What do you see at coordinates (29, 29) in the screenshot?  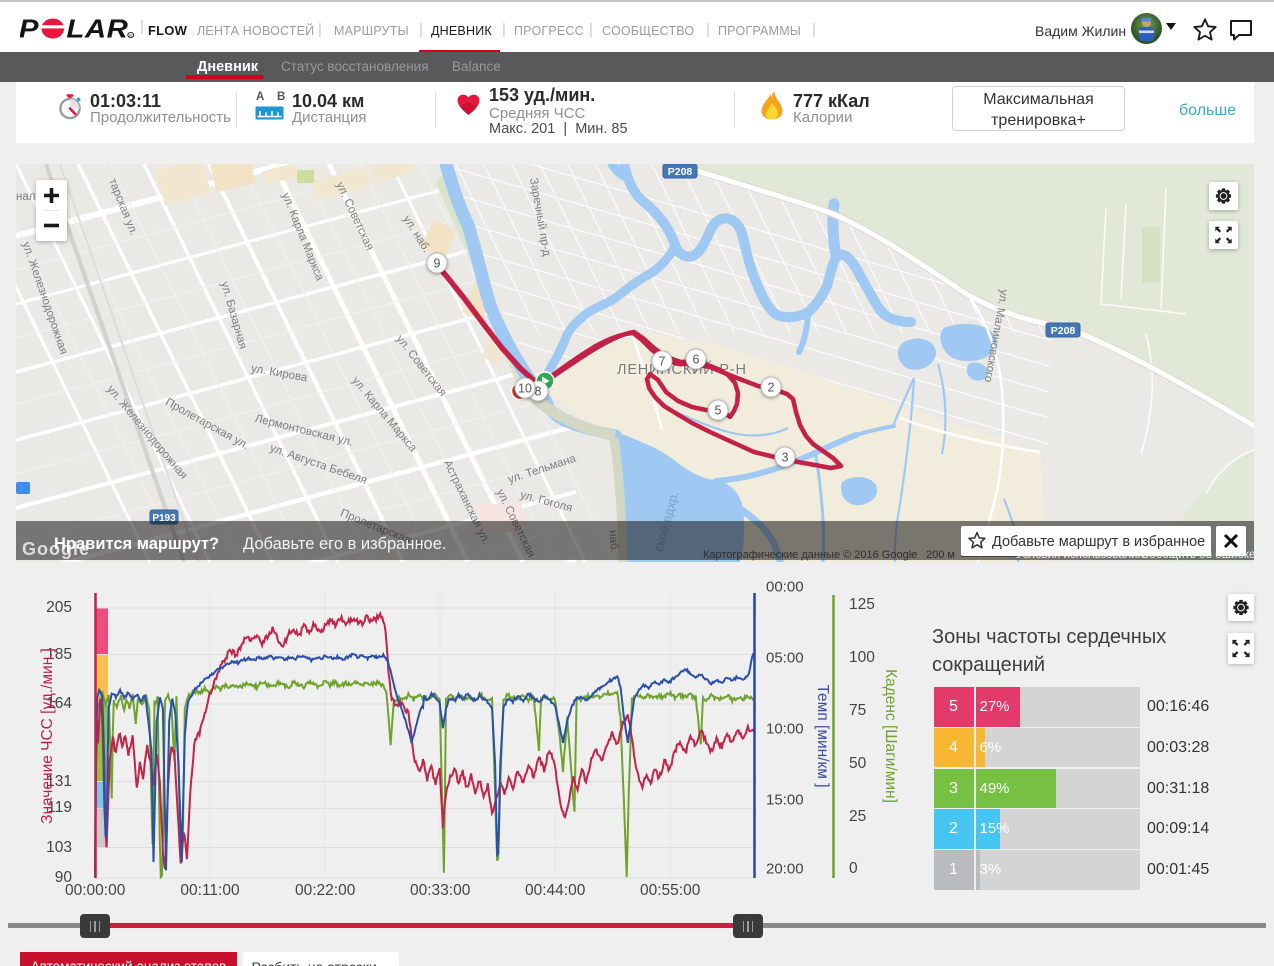 I see `svg-text: P` at bounding box center [29, 29].